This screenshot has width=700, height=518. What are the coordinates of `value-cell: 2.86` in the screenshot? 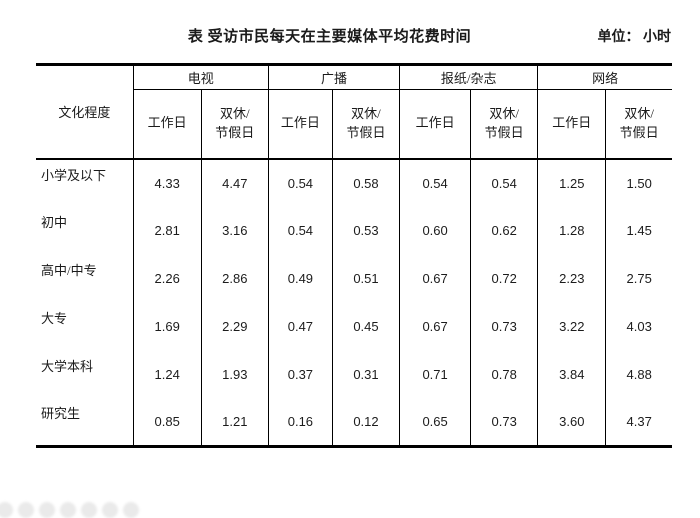 It's located at (234, 278).